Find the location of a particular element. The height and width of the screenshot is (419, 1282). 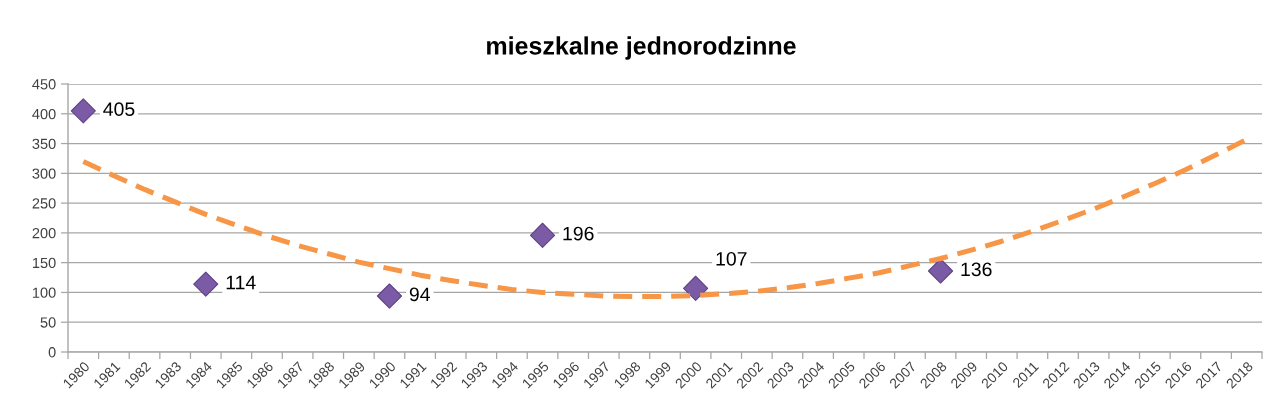

y-tick-label: 200 is located at coordinates (44, 233).